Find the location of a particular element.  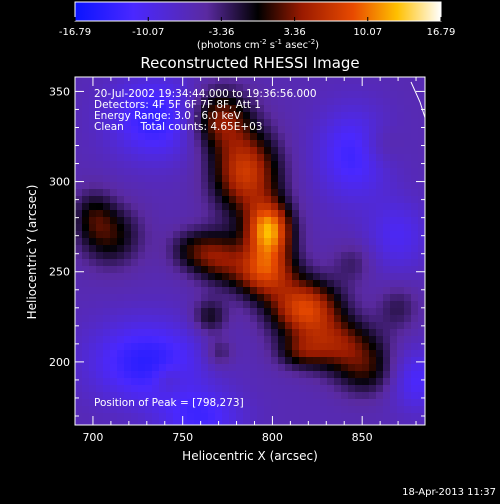

x-axis-label: Heliocentric X (arcsec) is located at coordinates (250, 456).